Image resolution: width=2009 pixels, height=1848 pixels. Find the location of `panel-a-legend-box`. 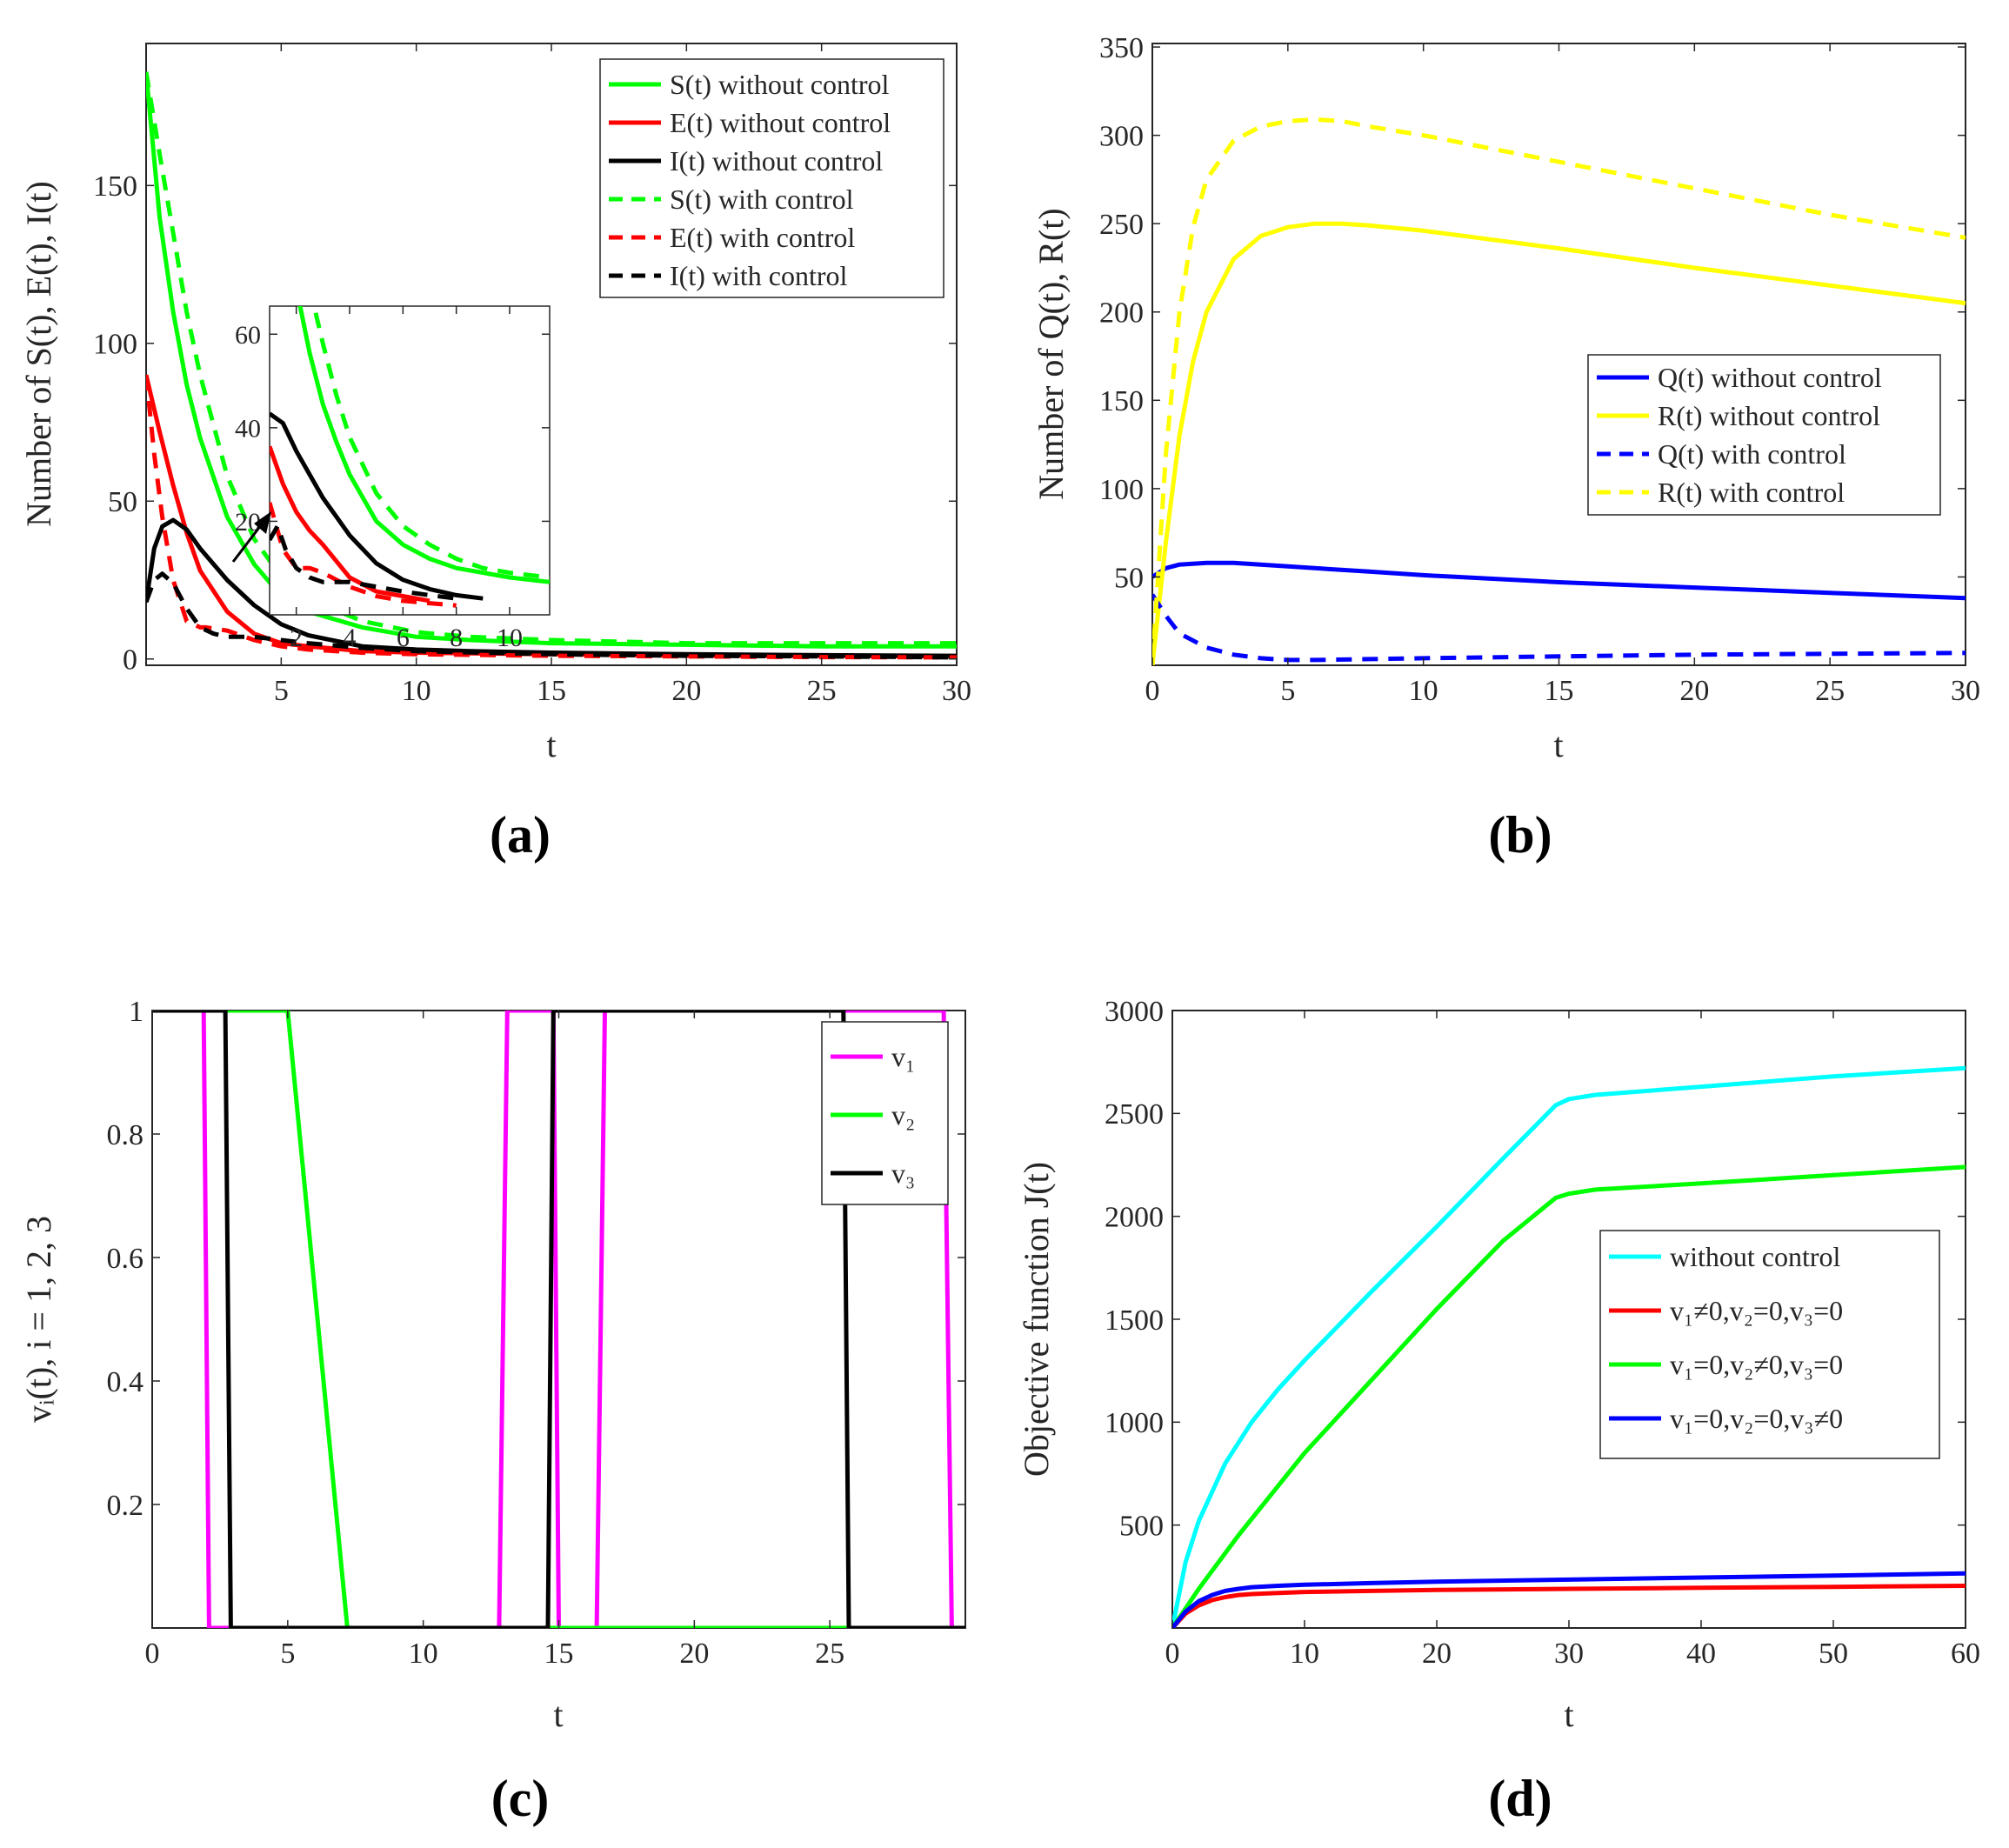

panel-a-legend-box is located at coordinates (772, 178).